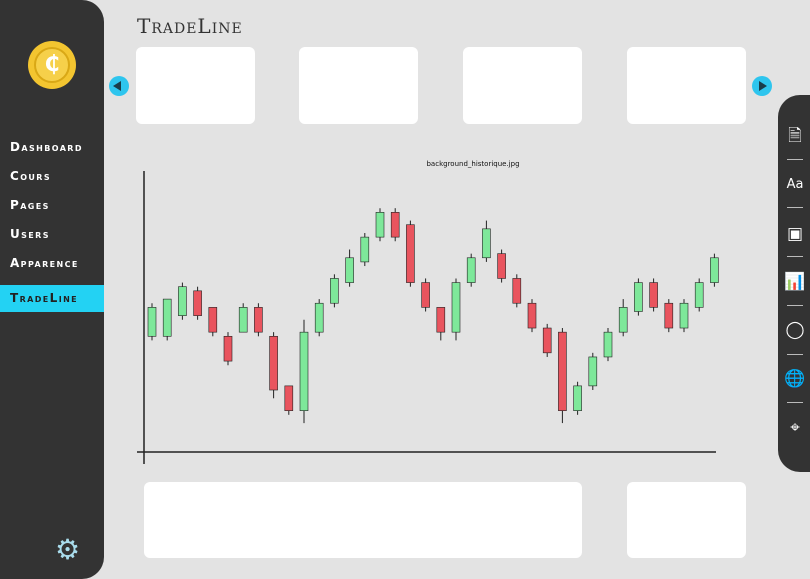 This screenshot has width=810, height=579. I want to click on sidebar-item-dashboard: Dashboard, so click(46, 147).